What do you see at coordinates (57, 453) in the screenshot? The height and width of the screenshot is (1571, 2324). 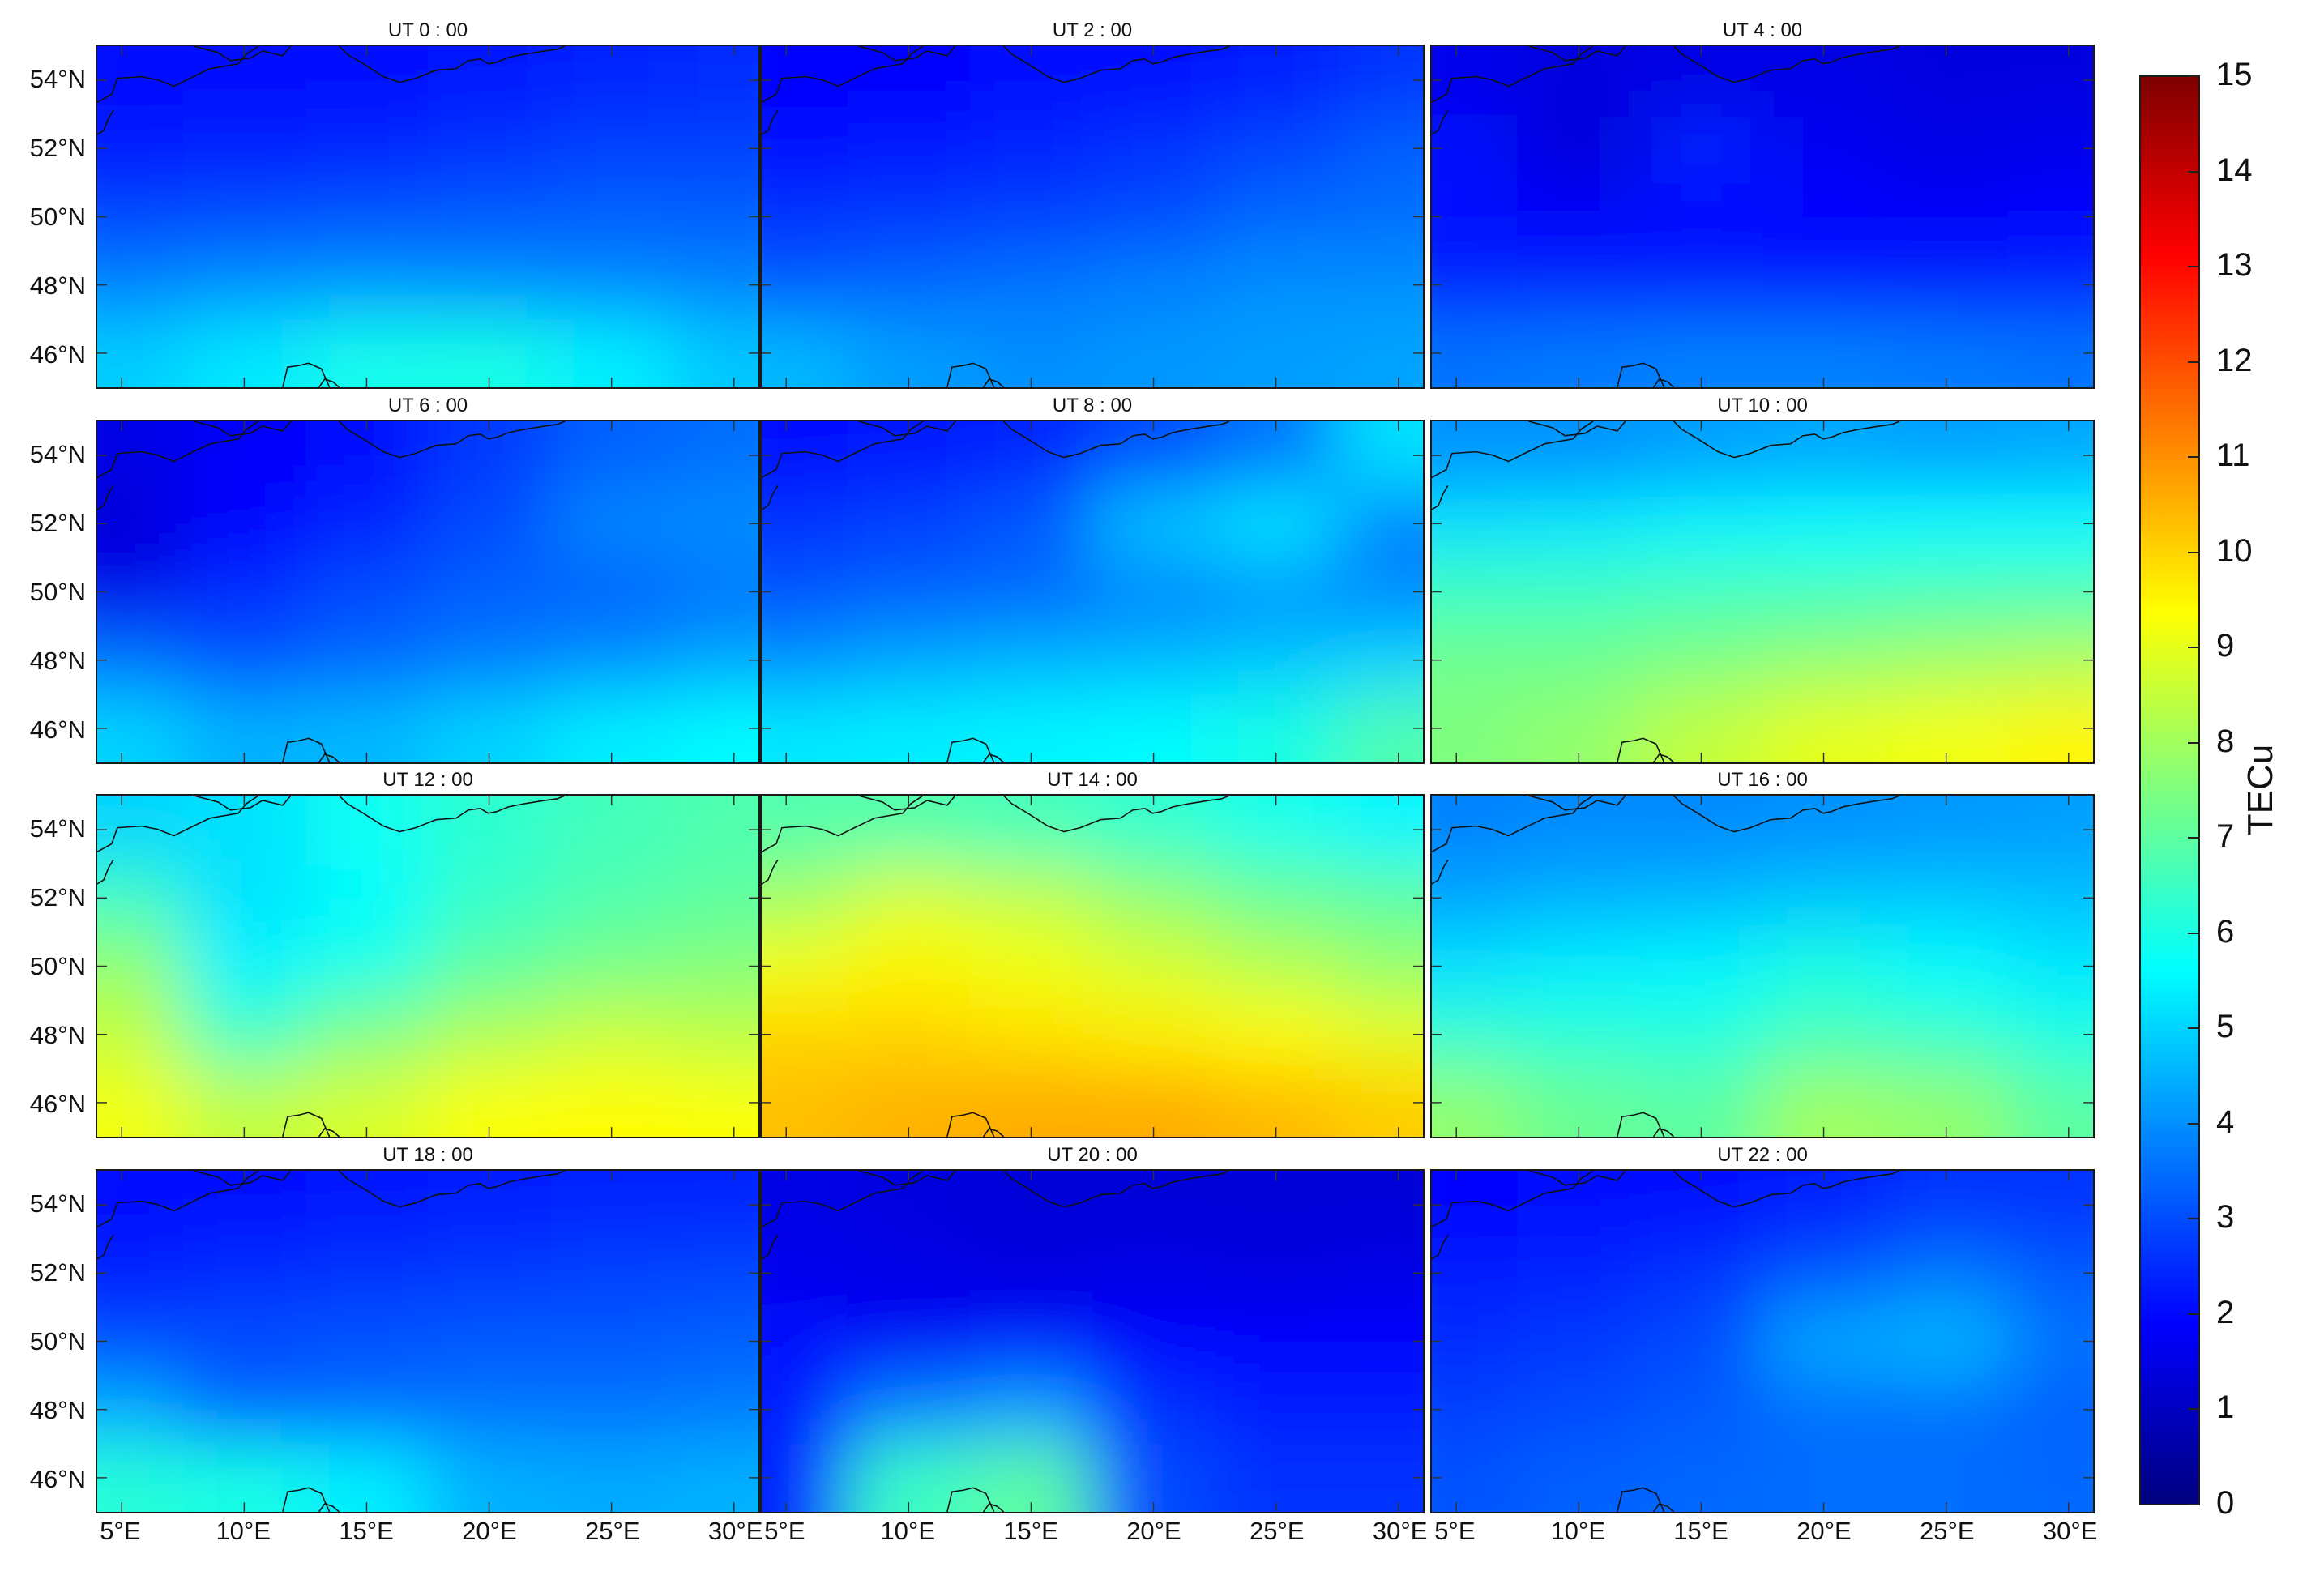 I see `lat-tick-label: 54°N` at bounding box center [57, 453].